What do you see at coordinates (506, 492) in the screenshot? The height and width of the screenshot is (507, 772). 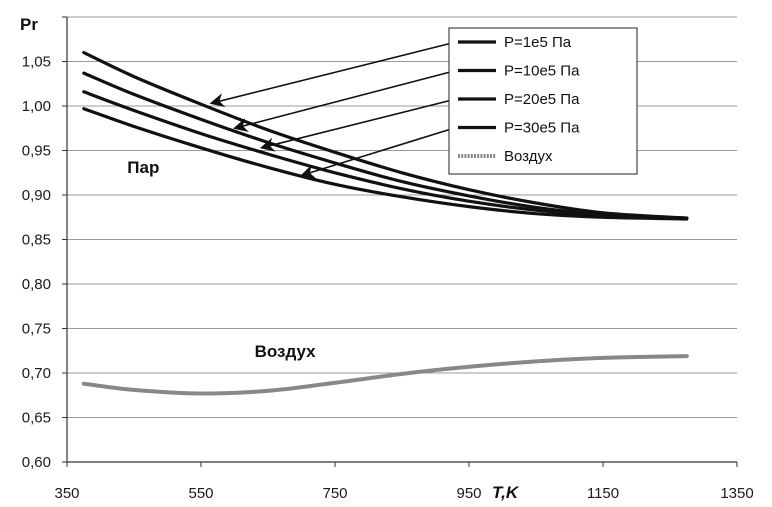 I see `x-axis-label: T,K` at bounding box center [506, 492].